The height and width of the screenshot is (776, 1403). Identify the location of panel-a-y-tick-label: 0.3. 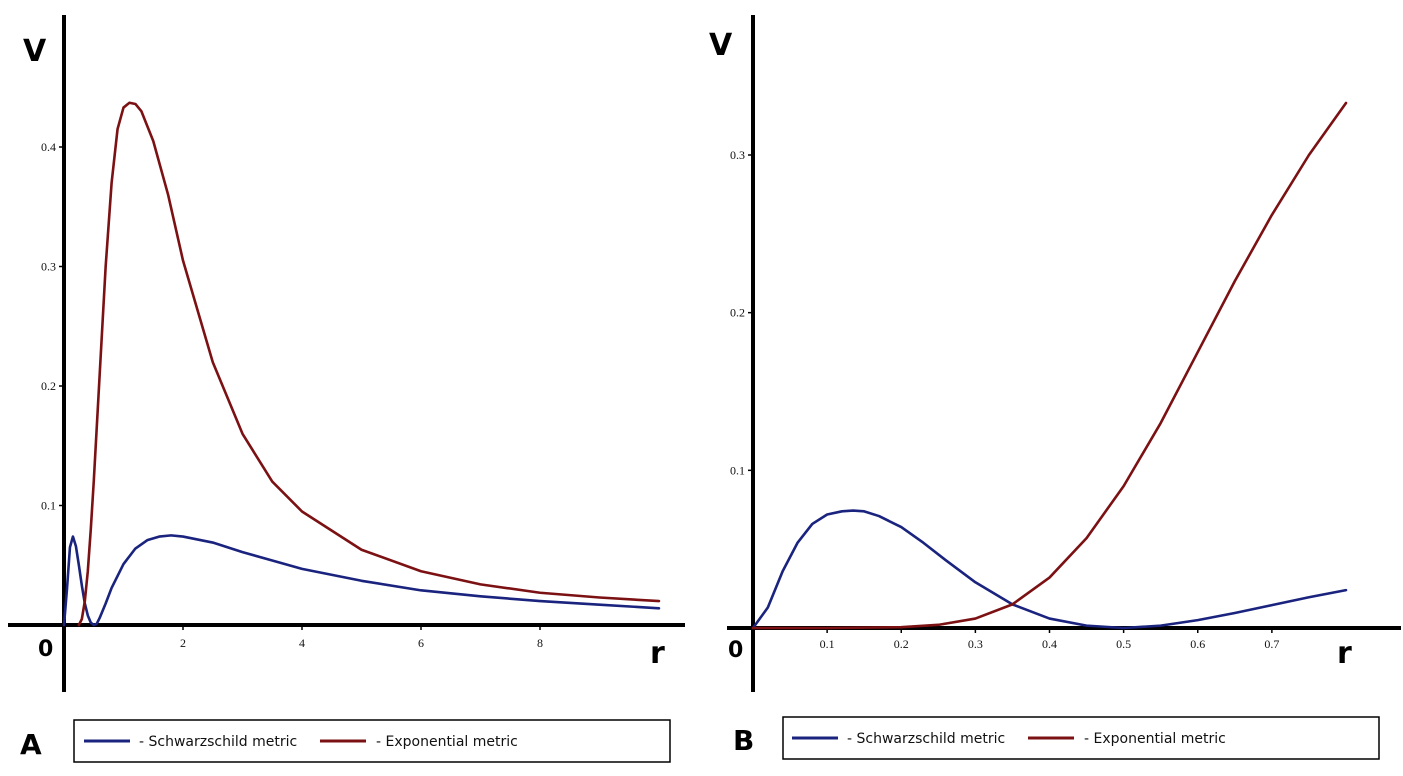
(48, 267).